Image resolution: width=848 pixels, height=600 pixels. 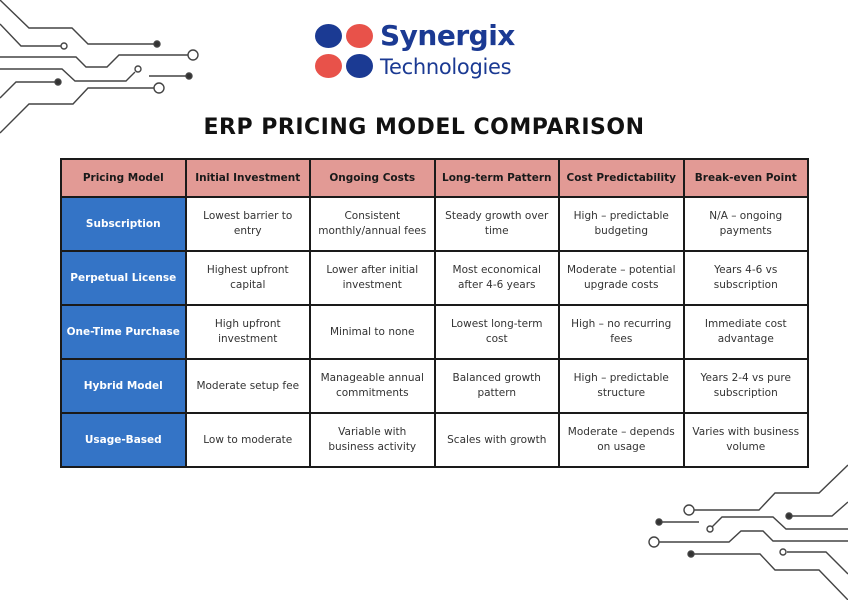 What do you see at coordinates (372, 386) in the screenshot?
I see `table-cell: Manageable annual commitments` at bounding box center [372, 386].